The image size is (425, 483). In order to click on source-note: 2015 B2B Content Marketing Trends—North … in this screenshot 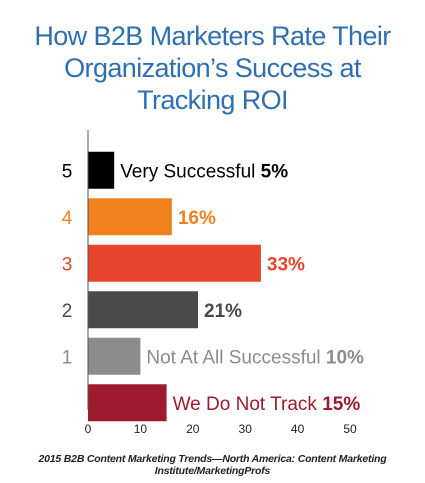, I will do `click(212, 465)`.